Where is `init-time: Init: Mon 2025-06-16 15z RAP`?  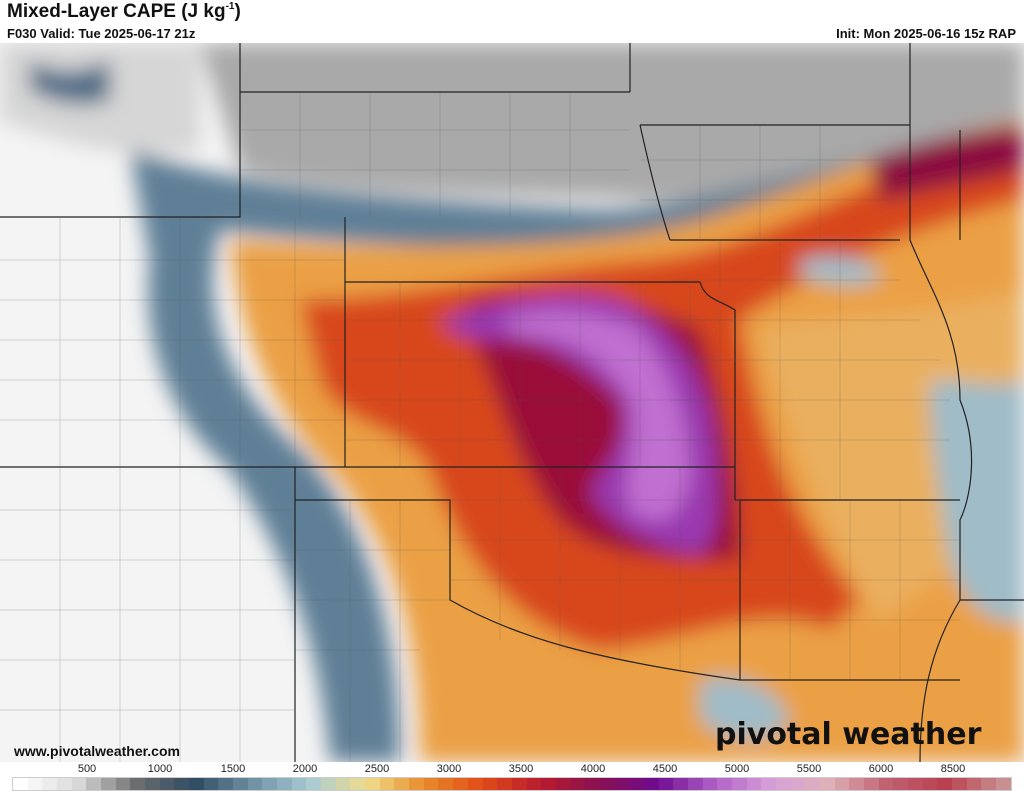 init-time: Init: Mon 2025-06-16 15z RAP is located at coordinates (926, 33).